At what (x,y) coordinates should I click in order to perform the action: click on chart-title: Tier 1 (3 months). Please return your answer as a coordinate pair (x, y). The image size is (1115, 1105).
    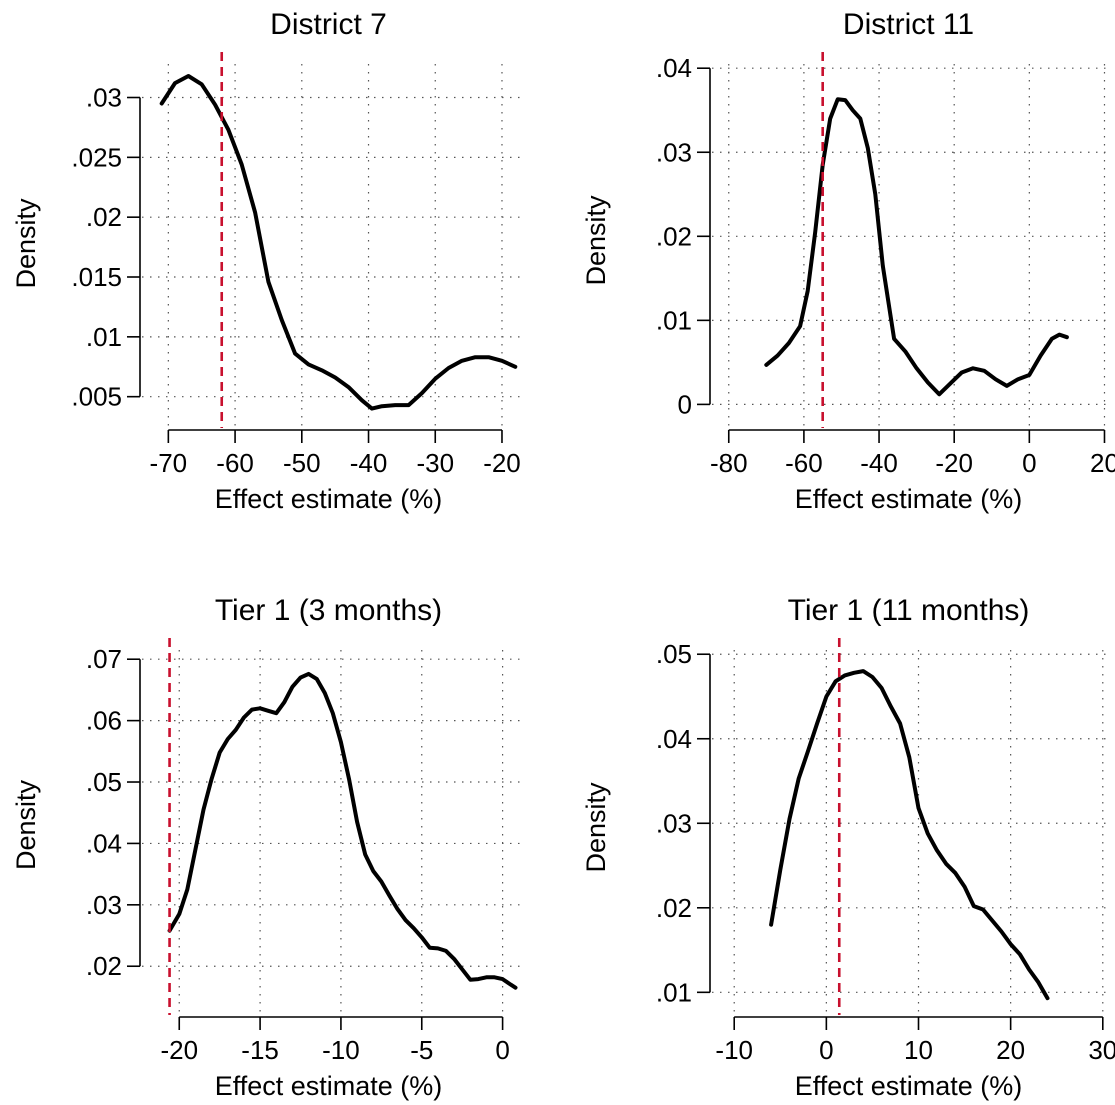
    Looking at the image, I should click on (328, 610).